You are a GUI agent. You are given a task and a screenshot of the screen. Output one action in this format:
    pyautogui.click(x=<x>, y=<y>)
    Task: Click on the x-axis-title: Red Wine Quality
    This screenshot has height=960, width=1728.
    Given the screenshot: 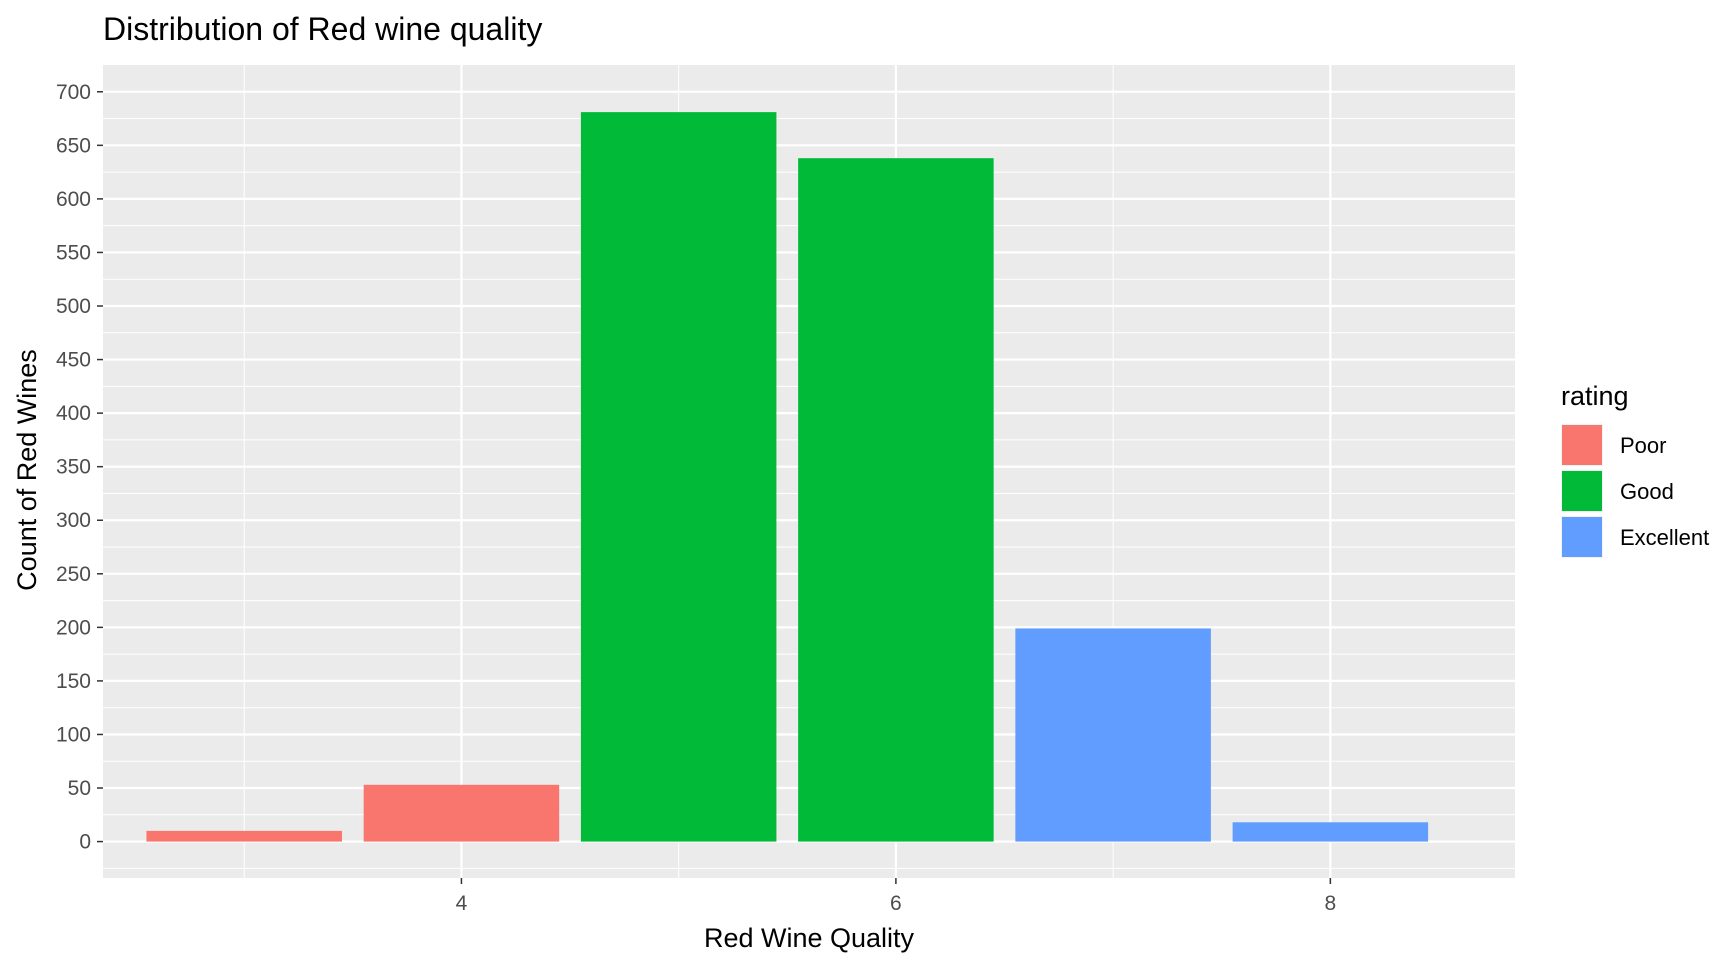 What is the action you would take?
    pyautogui.click(x=809, y=938)
    